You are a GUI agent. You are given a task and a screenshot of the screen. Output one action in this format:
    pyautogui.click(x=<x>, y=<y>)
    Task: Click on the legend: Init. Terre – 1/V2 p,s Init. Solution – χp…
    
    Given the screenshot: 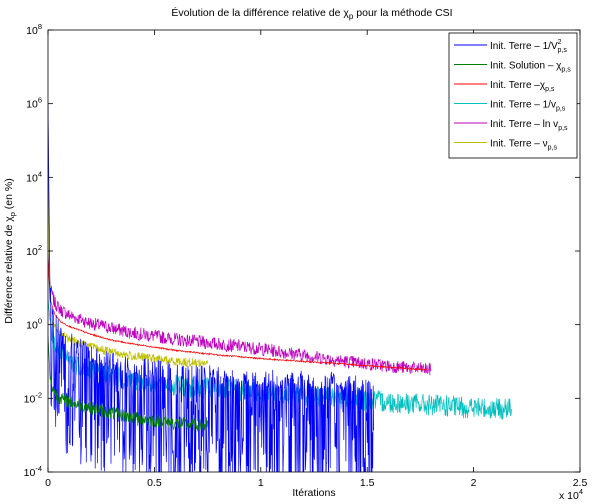 What is the action you would take?
    pyautogui.click(x=513, y=95)
    